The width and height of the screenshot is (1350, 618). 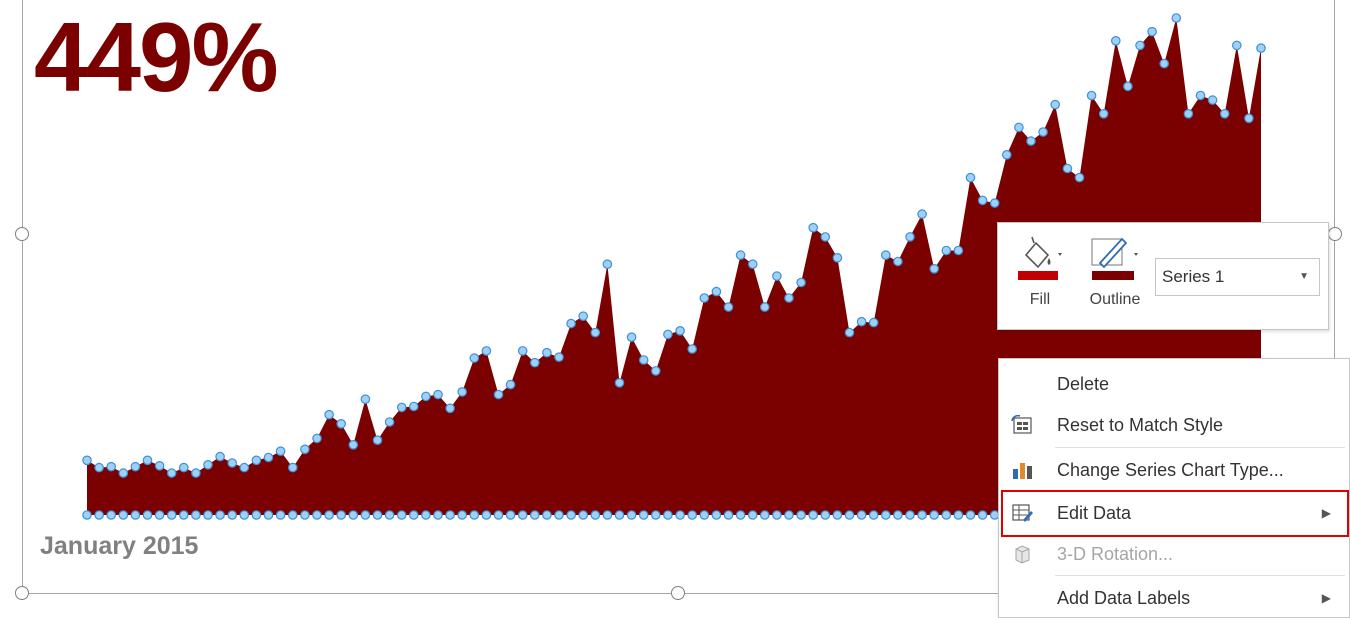 What do you see at coordinates (1040, 277) in the screenshot?
I see `fill-button: Fill` at bounding box center [1040, 277].